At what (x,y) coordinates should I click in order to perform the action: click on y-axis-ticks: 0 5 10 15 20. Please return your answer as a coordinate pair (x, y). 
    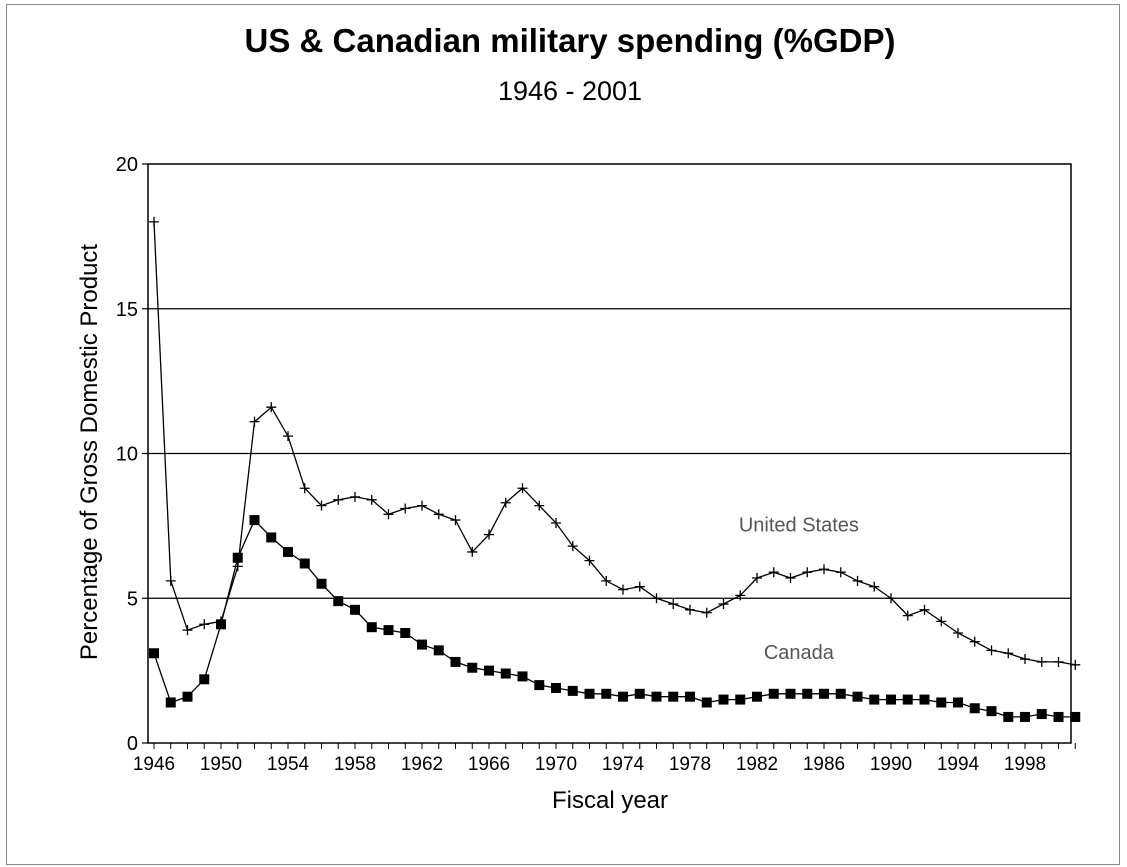
    Looking at the image, I should click on (132, 454).